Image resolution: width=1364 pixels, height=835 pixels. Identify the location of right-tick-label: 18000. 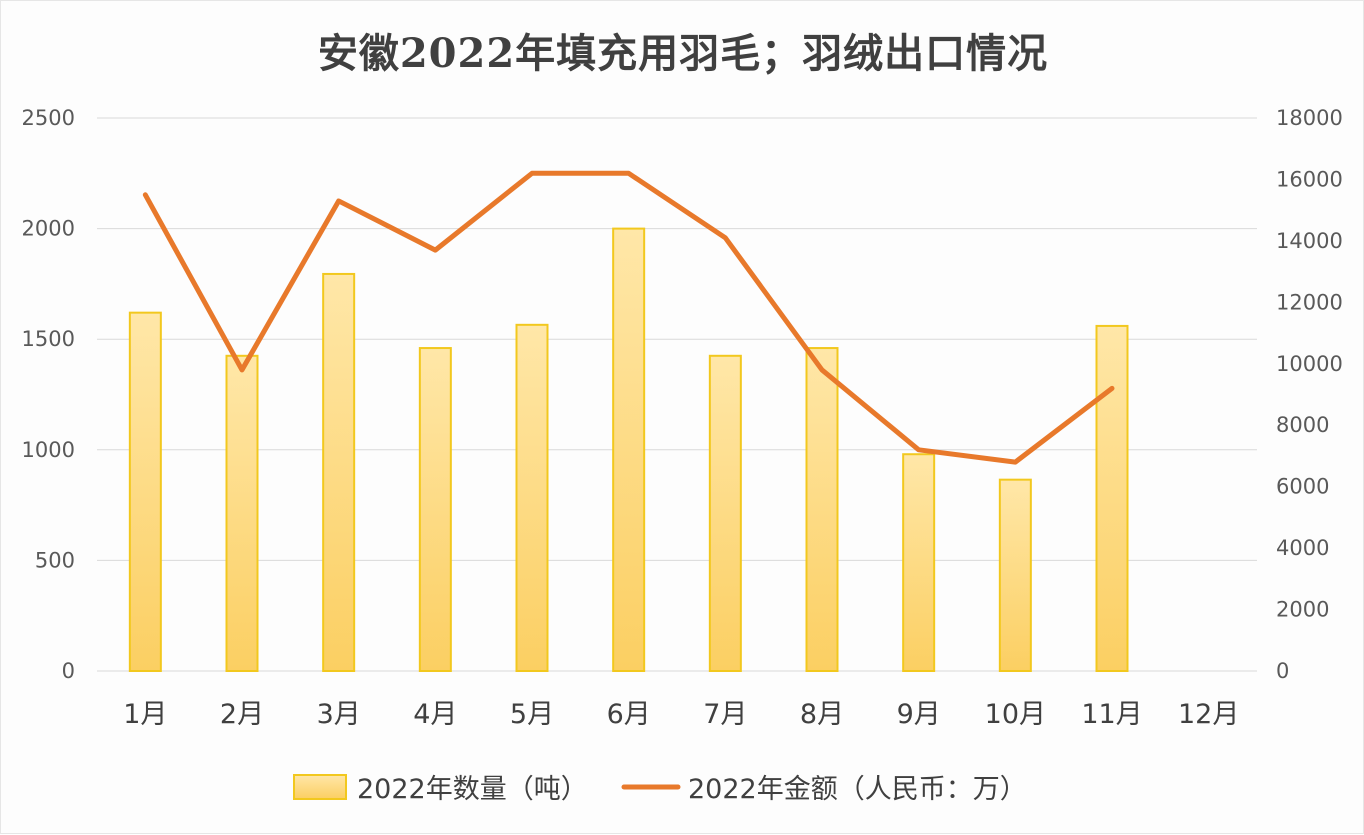
(1309, 118).